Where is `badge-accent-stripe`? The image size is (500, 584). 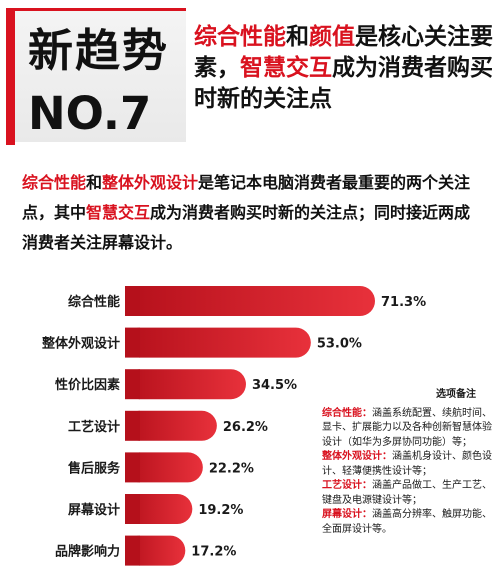
badge-accent-stripe is located at coordinates (10, 78).